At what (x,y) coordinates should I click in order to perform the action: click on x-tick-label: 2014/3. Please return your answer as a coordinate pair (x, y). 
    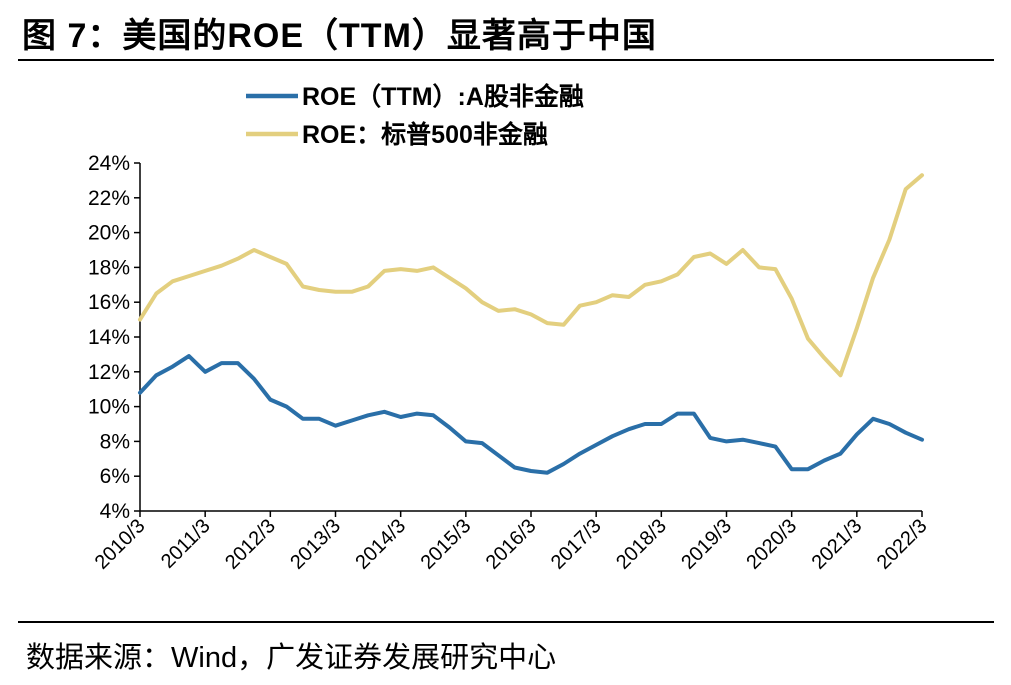
    Looking at the image, I should click on (380, 544).